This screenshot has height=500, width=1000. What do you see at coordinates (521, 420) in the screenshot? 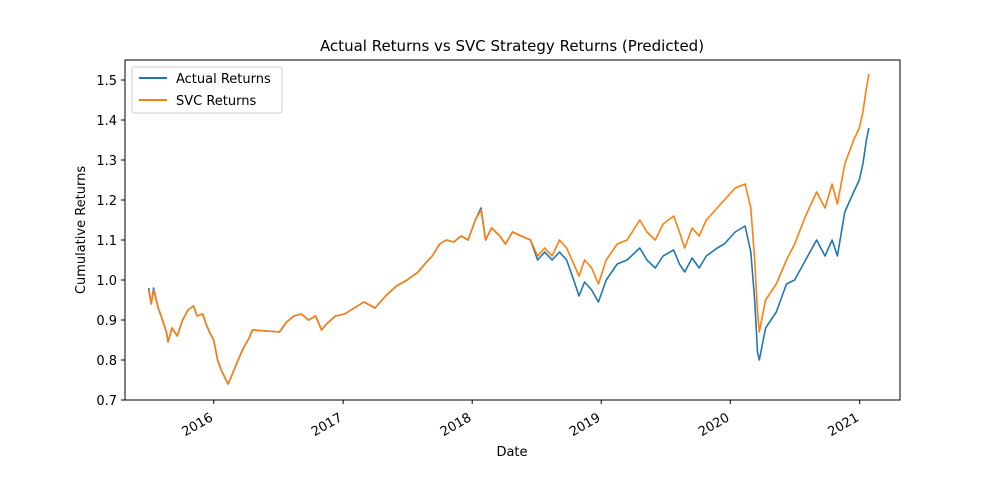
I see `x-axis: 2016 2017 2018 2019 2020 2021` at bounding box center [521, 420].